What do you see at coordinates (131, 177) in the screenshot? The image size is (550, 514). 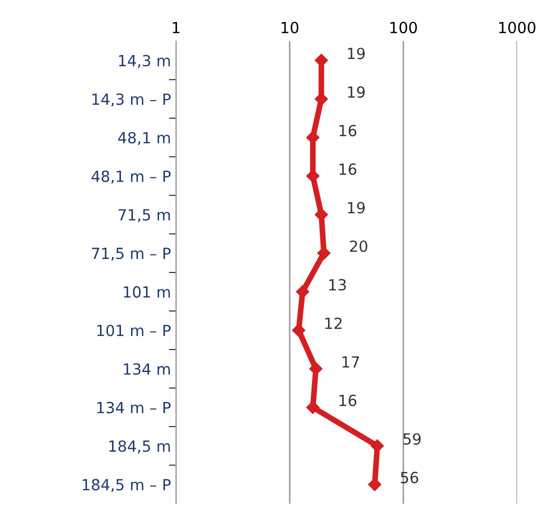 I see `y-tick-label: 48,1 m – P` at bounding box center [131, 177].